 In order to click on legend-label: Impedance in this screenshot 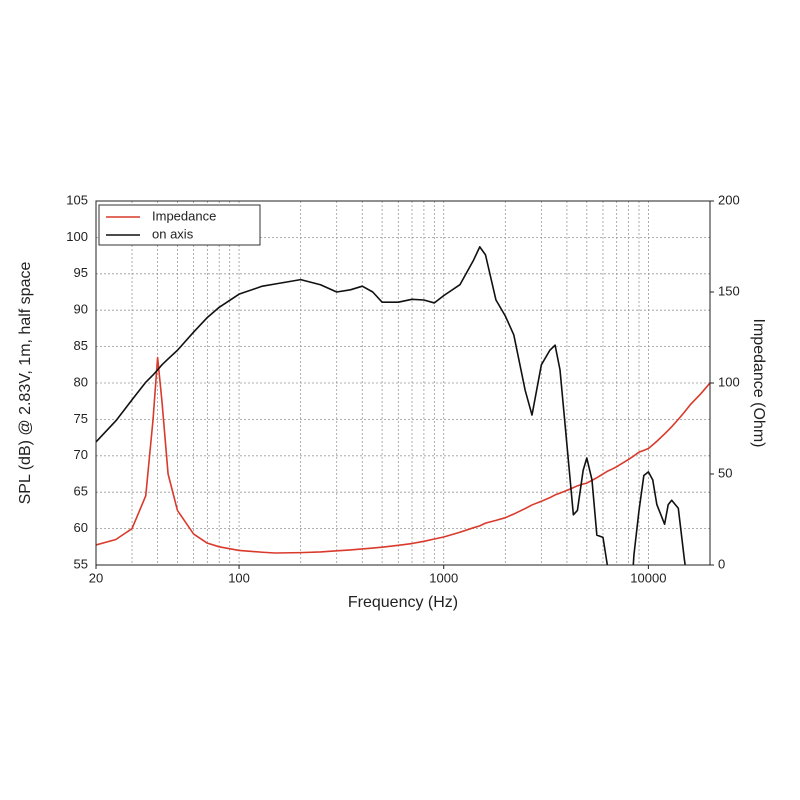, I will do `click(184, 215)`.